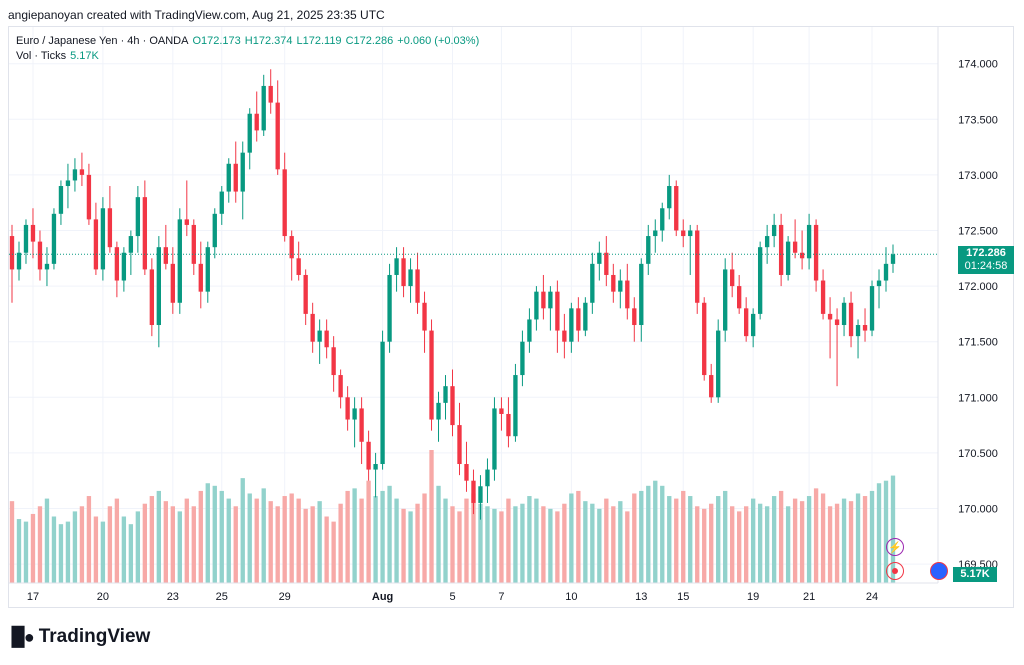 The image size is (1024, 665). Describe the element at coordinates (94, 636) in the screenshot. I see `brand-name: TradingView` at that location.